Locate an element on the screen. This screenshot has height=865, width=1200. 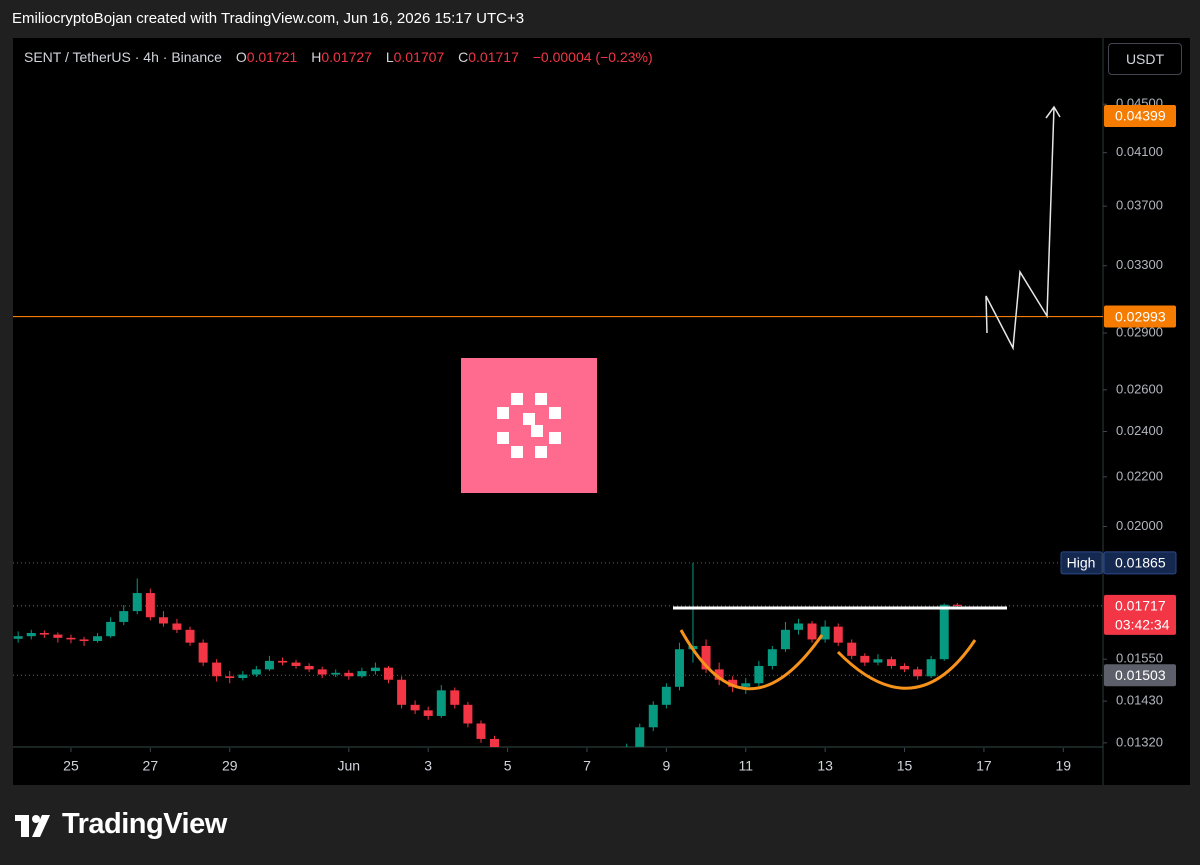
x-tick-label: 5 is located at coordinates (508, 766).